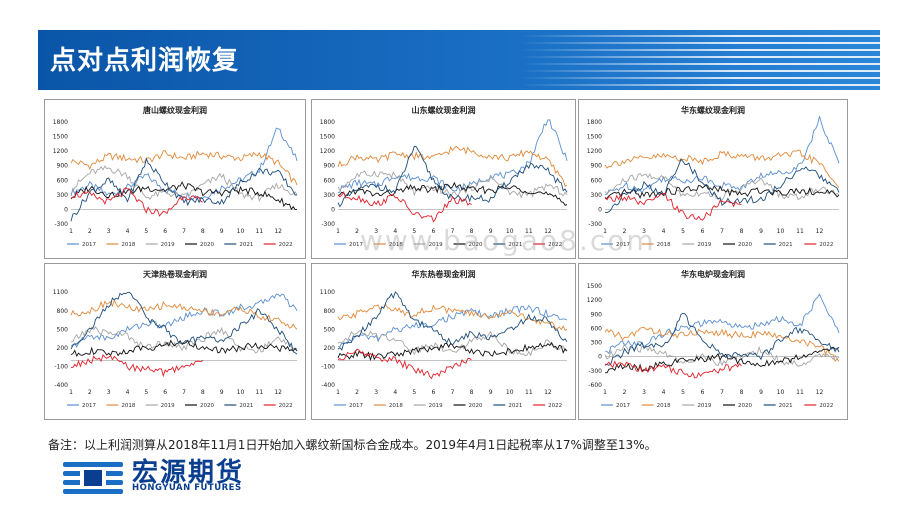 Image resolution: width=920 pixels, height=518 pixels. What do you see at coordinates (63, 311) in the screenshot?
I see `y-tick-label: 800` at bounding box center [63, 311].